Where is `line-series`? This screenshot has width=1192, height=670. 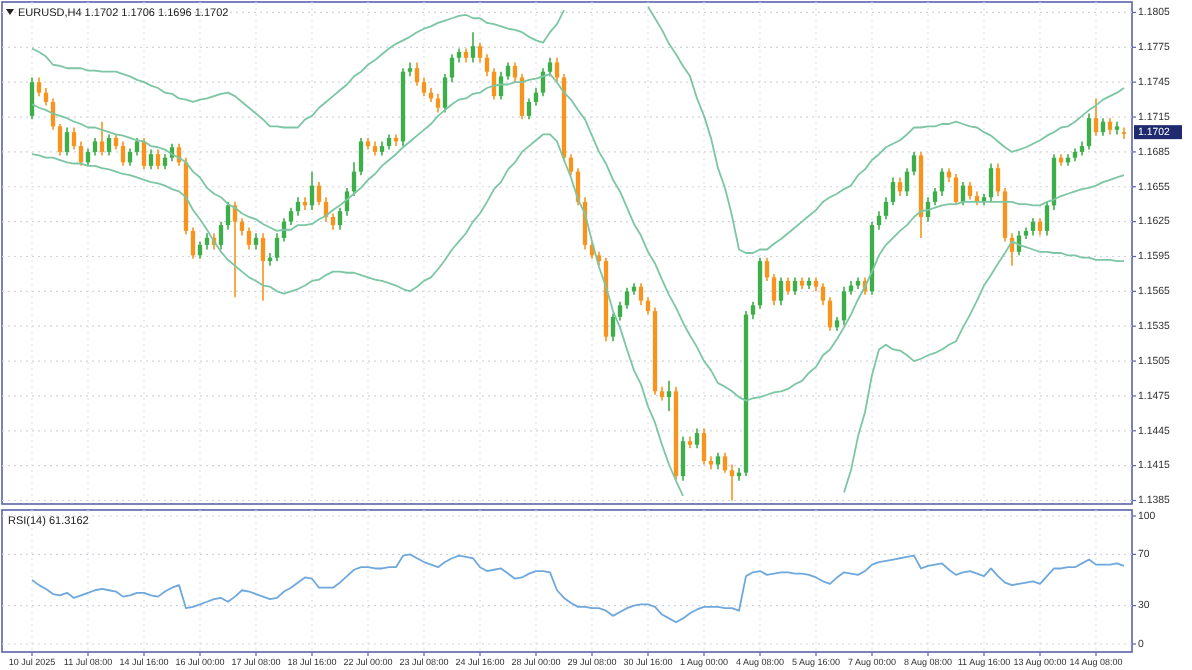
line-series is located at coordinates (578, 588).